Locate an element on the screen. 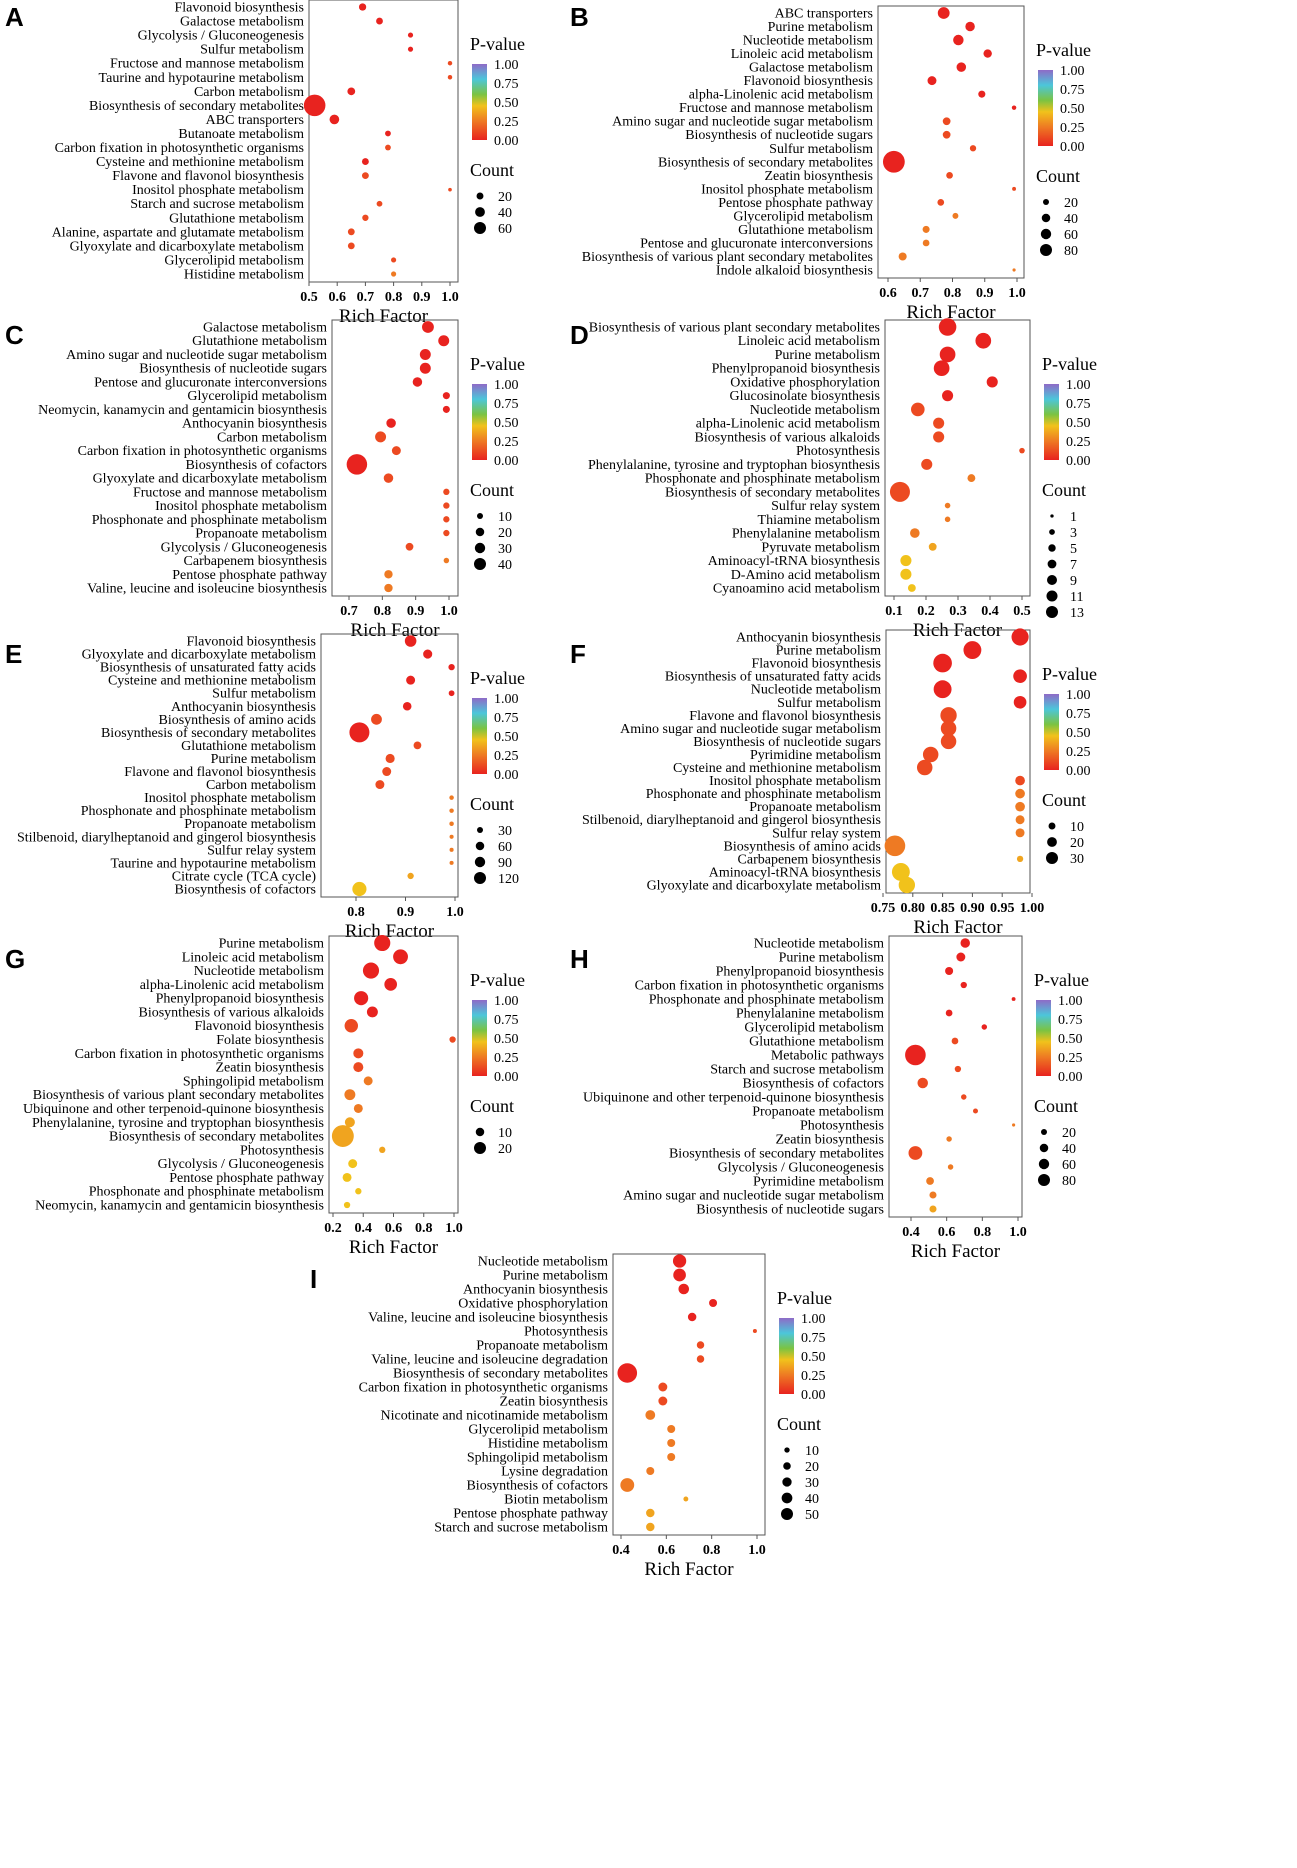  category-label: Galactose metabolism is located at coordinates (811, 68).